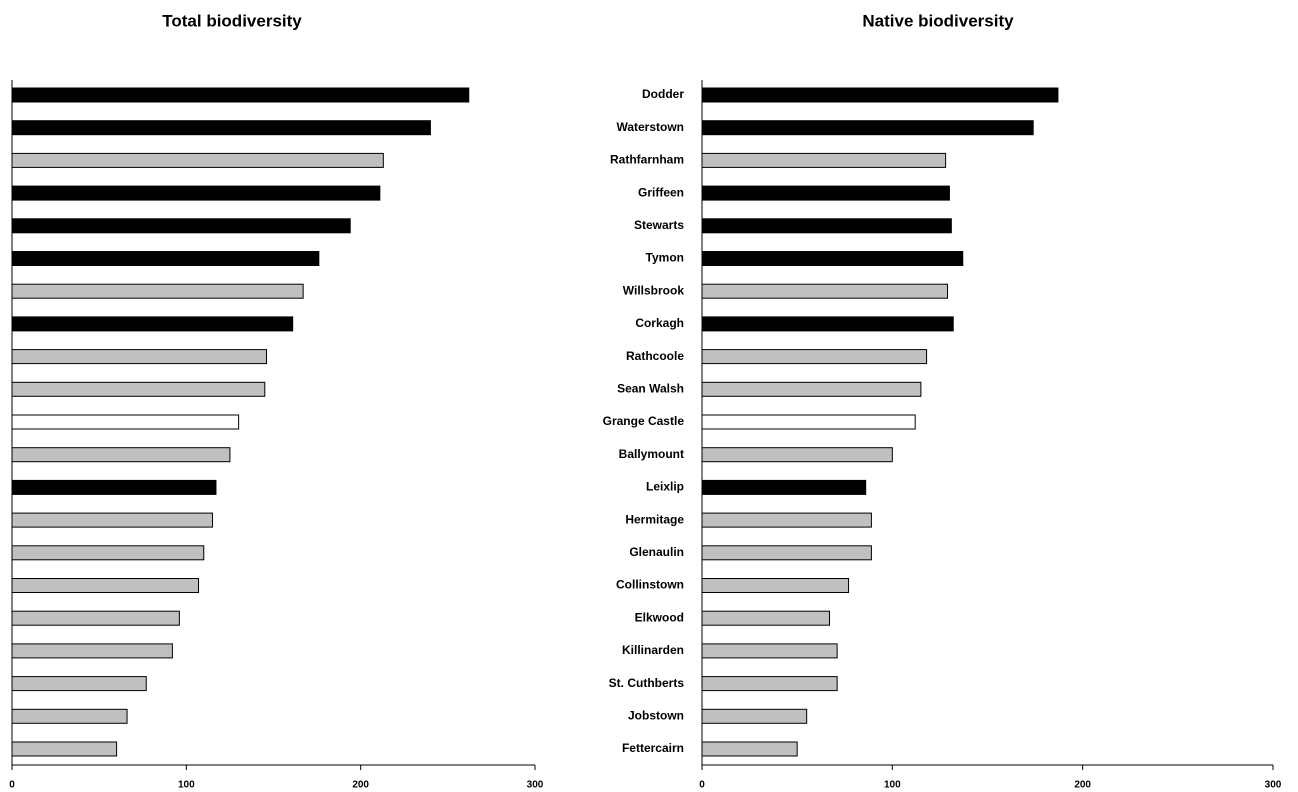 The height and width of the screenshot is (792, 1298). Describe the element at coordinates (653, 748) in the screenshot. I see `y-tick-label: Fettercairn` at that location.